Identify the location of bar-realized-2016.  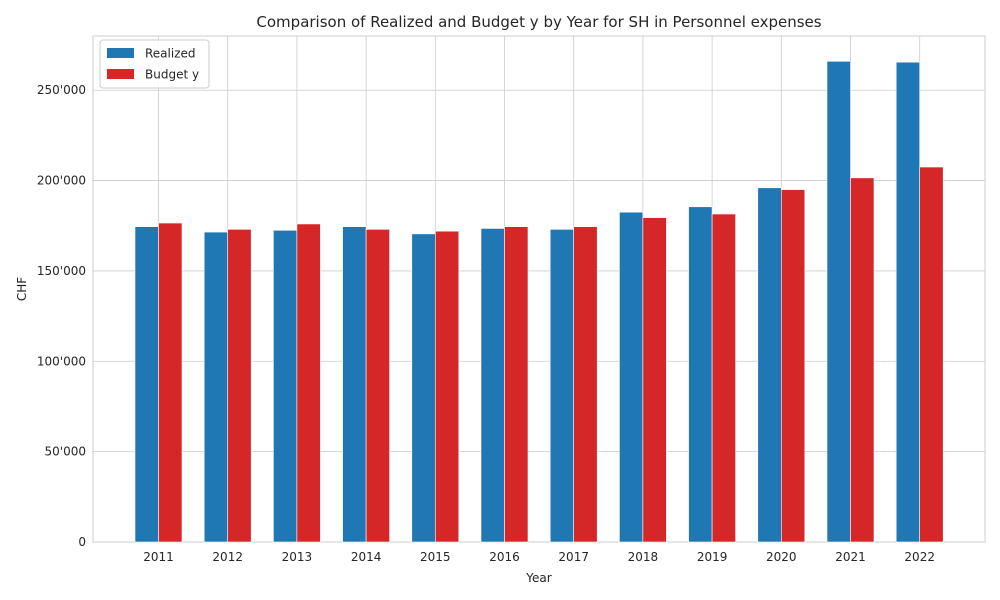
(492, 385).